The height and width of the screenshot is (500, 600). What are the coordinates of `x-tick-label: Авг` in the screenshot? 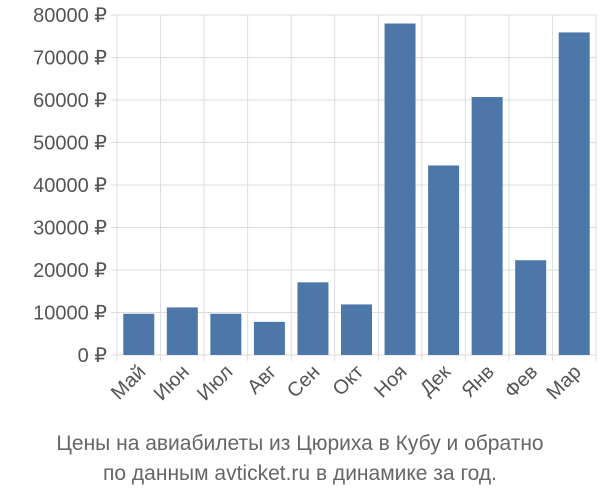 It's located at (262, 380).